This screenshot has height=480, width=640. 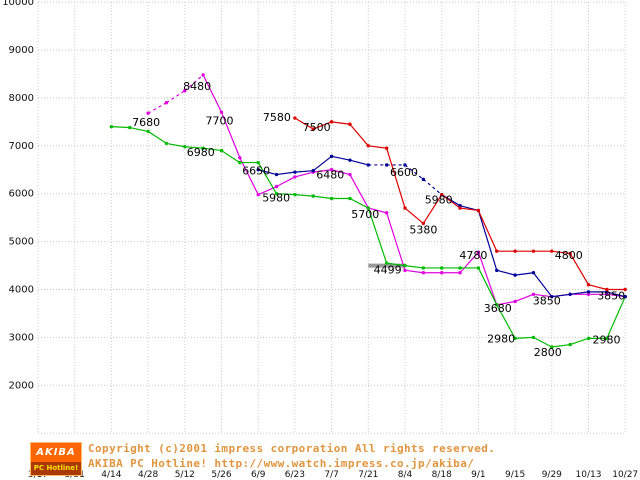 What do you see at coordinates (21, 146) in the screenshot?
I see `svg-text: 7000` at bounding box center [21, 146].